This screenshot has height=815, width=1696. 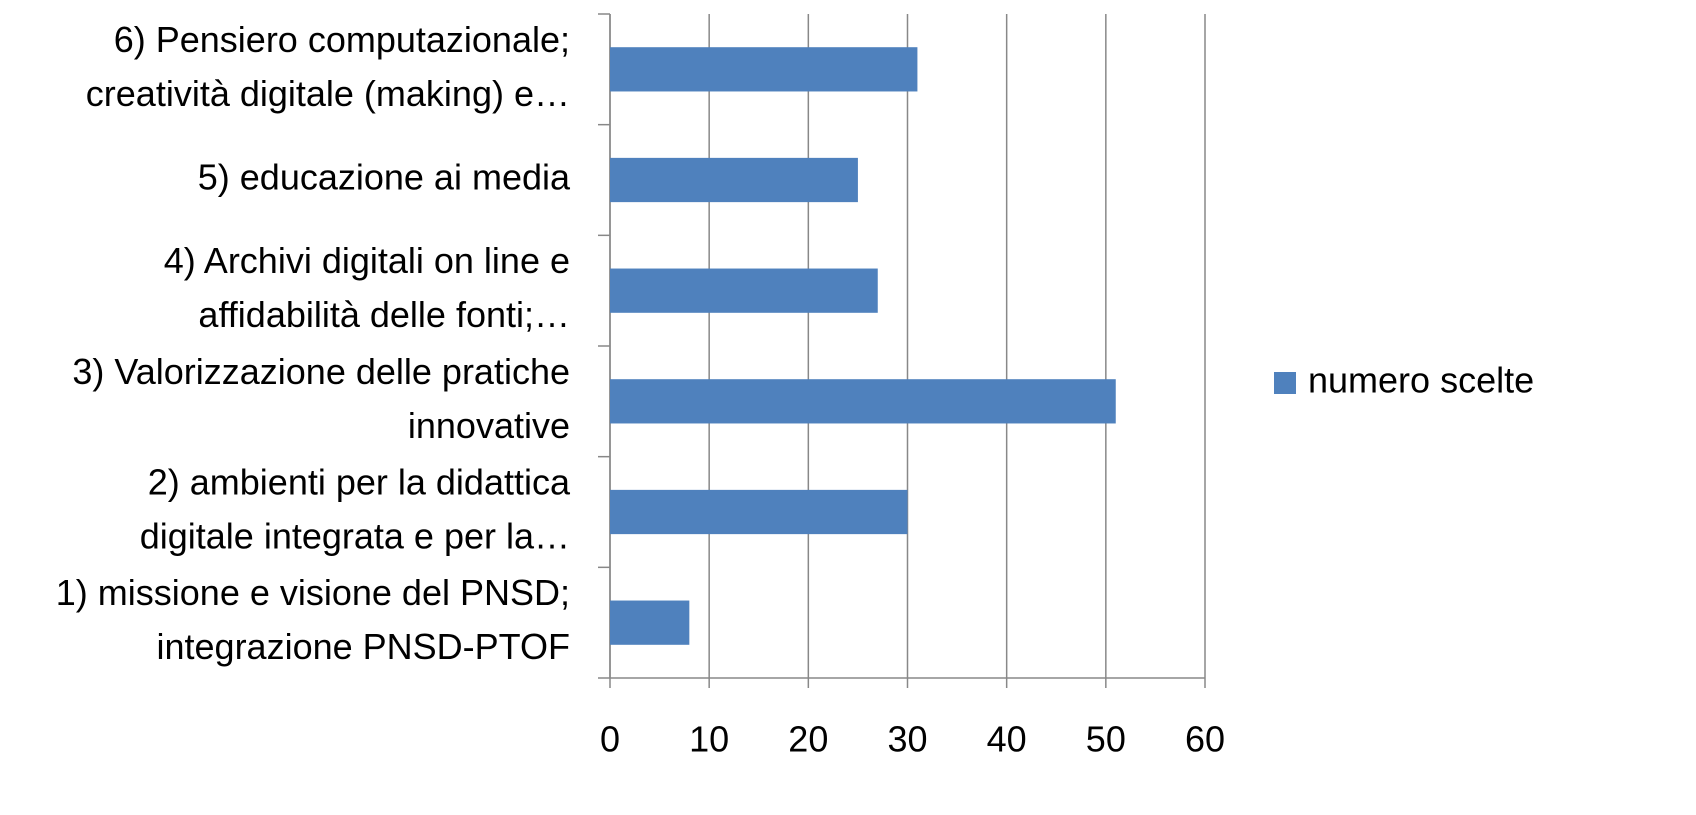 I want to click on y-tick-label: integrazione PNSD-PTOF, so click(x=364, y=646).